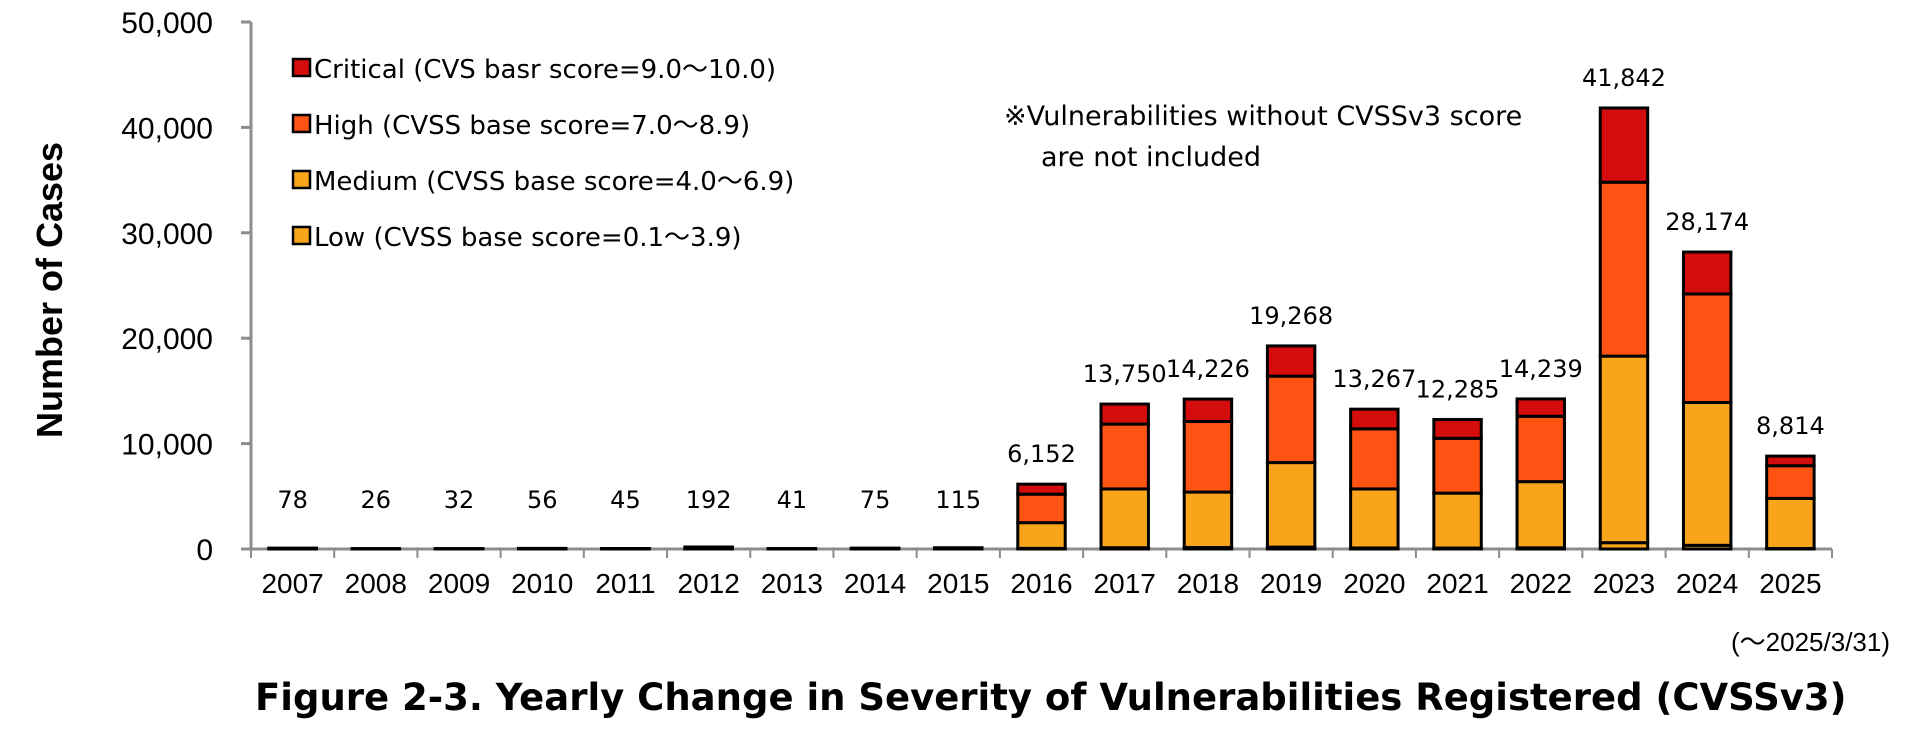  Describe the element at coordinates (1374, 583) in the screenshot. I see `x-tick-label: 2020` at that location.